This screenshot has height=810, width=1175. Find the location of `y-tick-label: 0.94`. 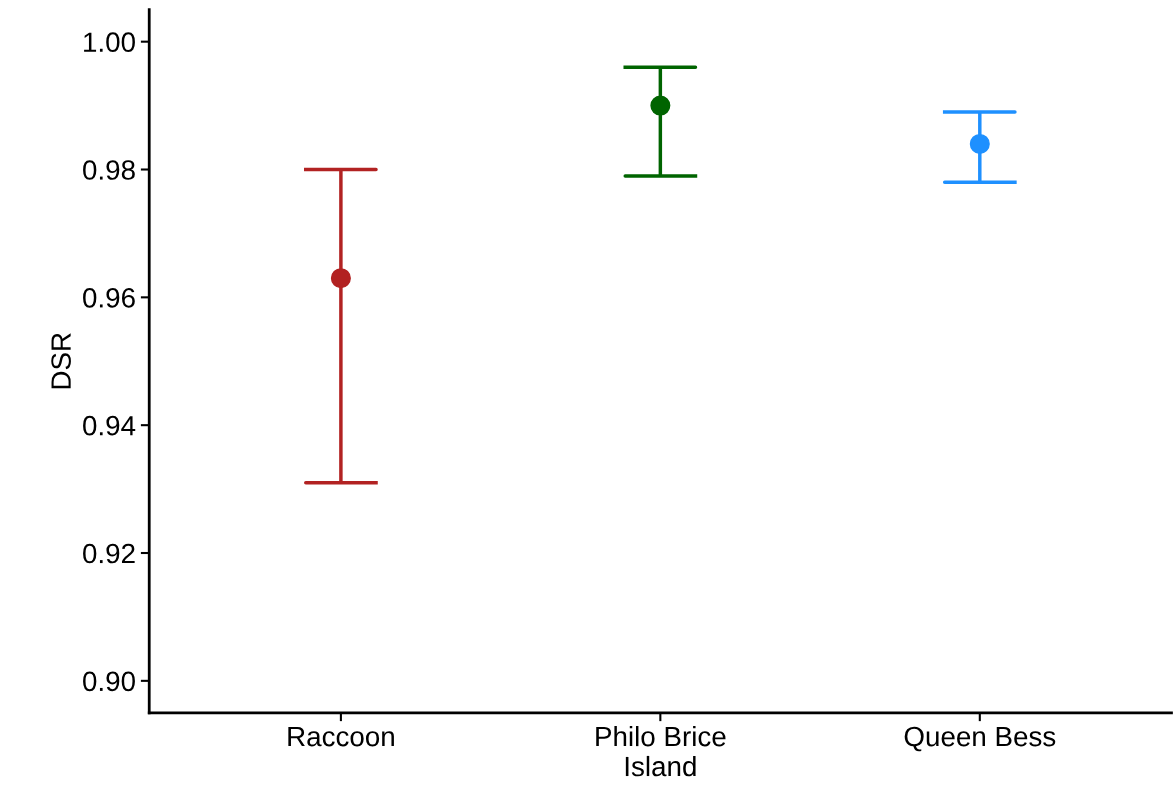

y-tick-label: 0.94 is located at coordinates (109, 425).